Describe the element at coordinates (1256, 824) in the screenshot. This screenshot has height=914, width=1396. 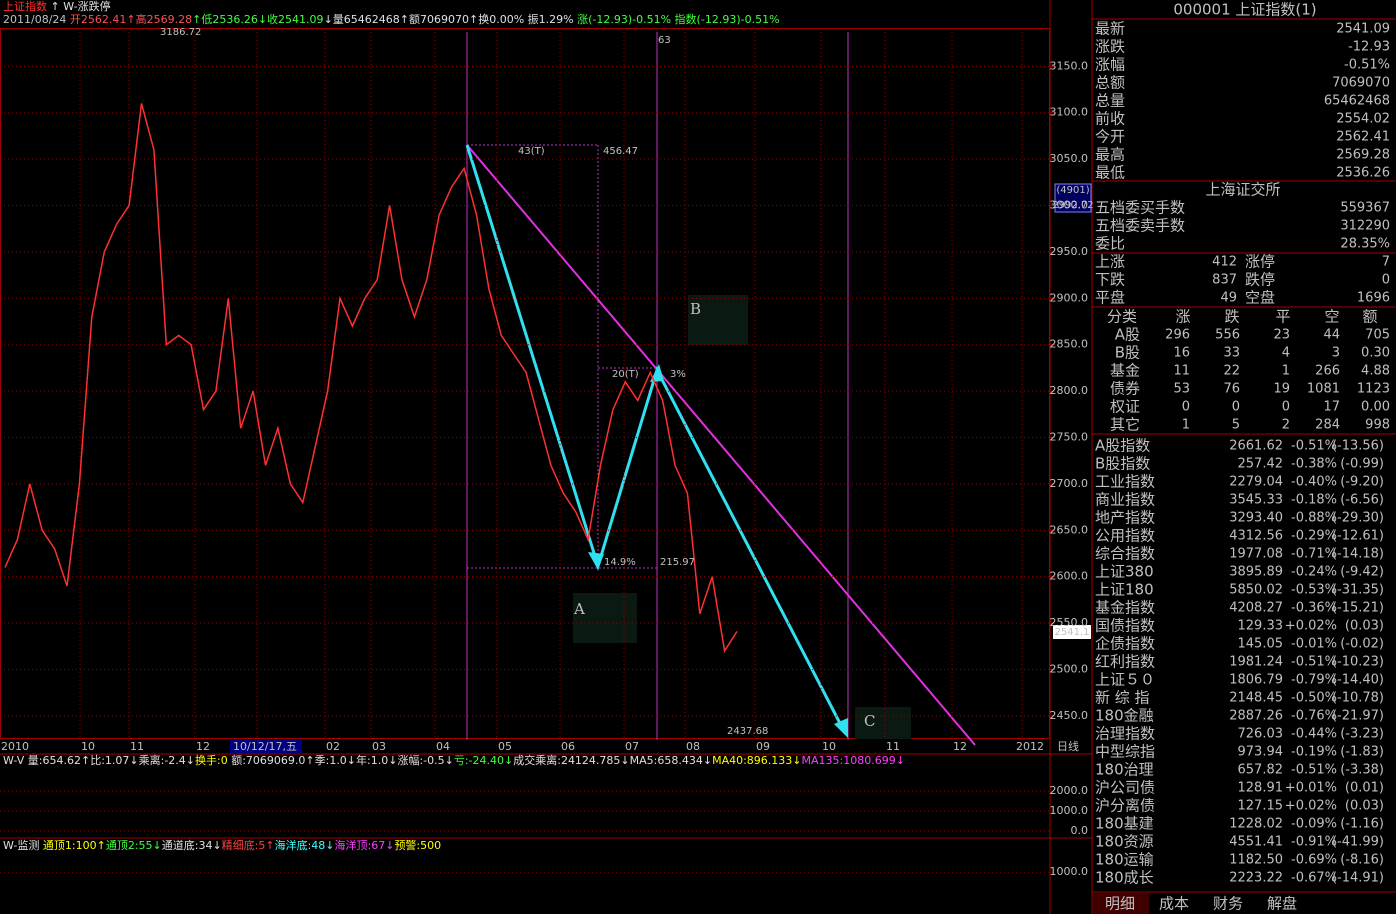
I see `index-value: 1228.02` at that location.